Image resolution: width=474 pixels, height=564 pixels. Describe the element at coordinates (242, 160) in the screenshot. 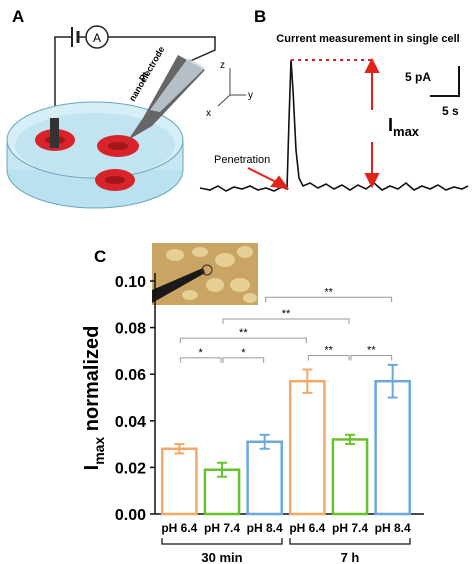

I see `event-label: Penetration` at that location.